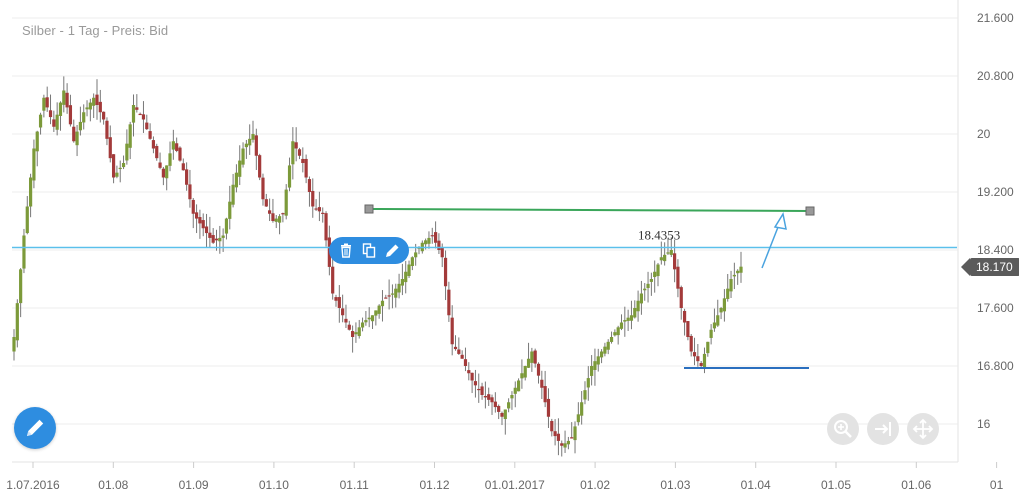  Describe the element at coordinates (434, 485) in the screenshot. I see `x-tick-label: 01.12` at that location.